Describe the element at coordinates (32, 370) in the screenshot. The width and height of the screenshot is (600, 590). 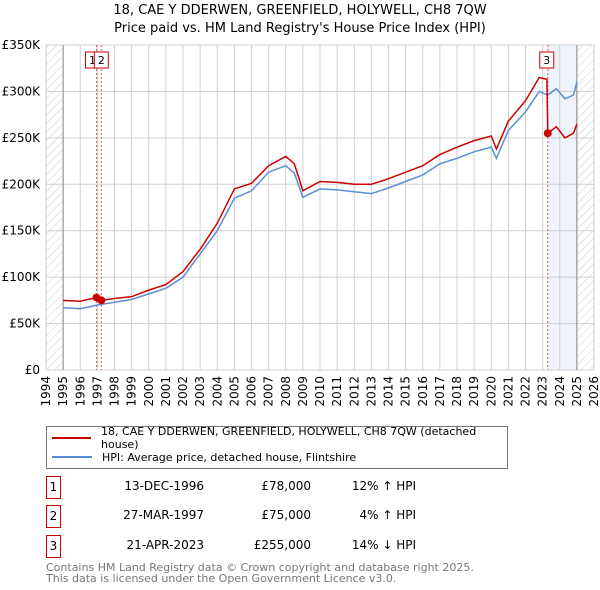
I see `y-tick-label: £0` at that location.